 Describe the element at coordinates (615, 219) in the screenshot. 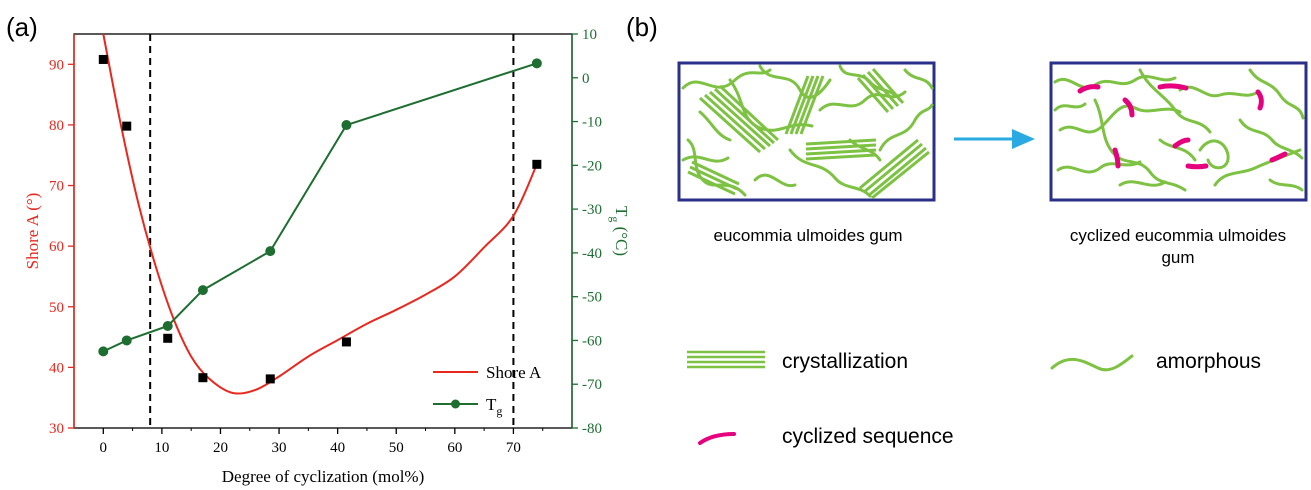

I see `right-axis-title-sub: g` at that location.